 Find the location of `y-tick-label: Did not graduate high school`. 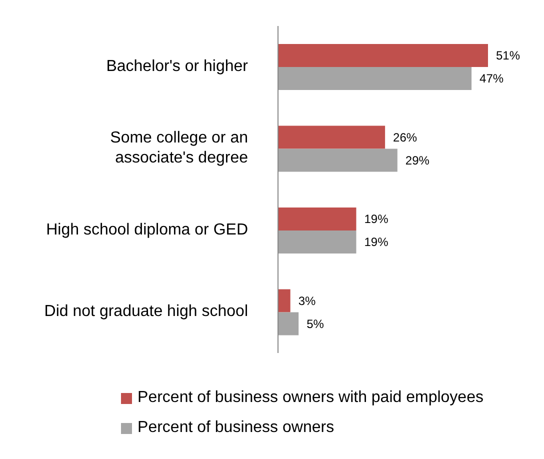

y-tick-label: Did not graduate high school is located at coordinates (146, 311).